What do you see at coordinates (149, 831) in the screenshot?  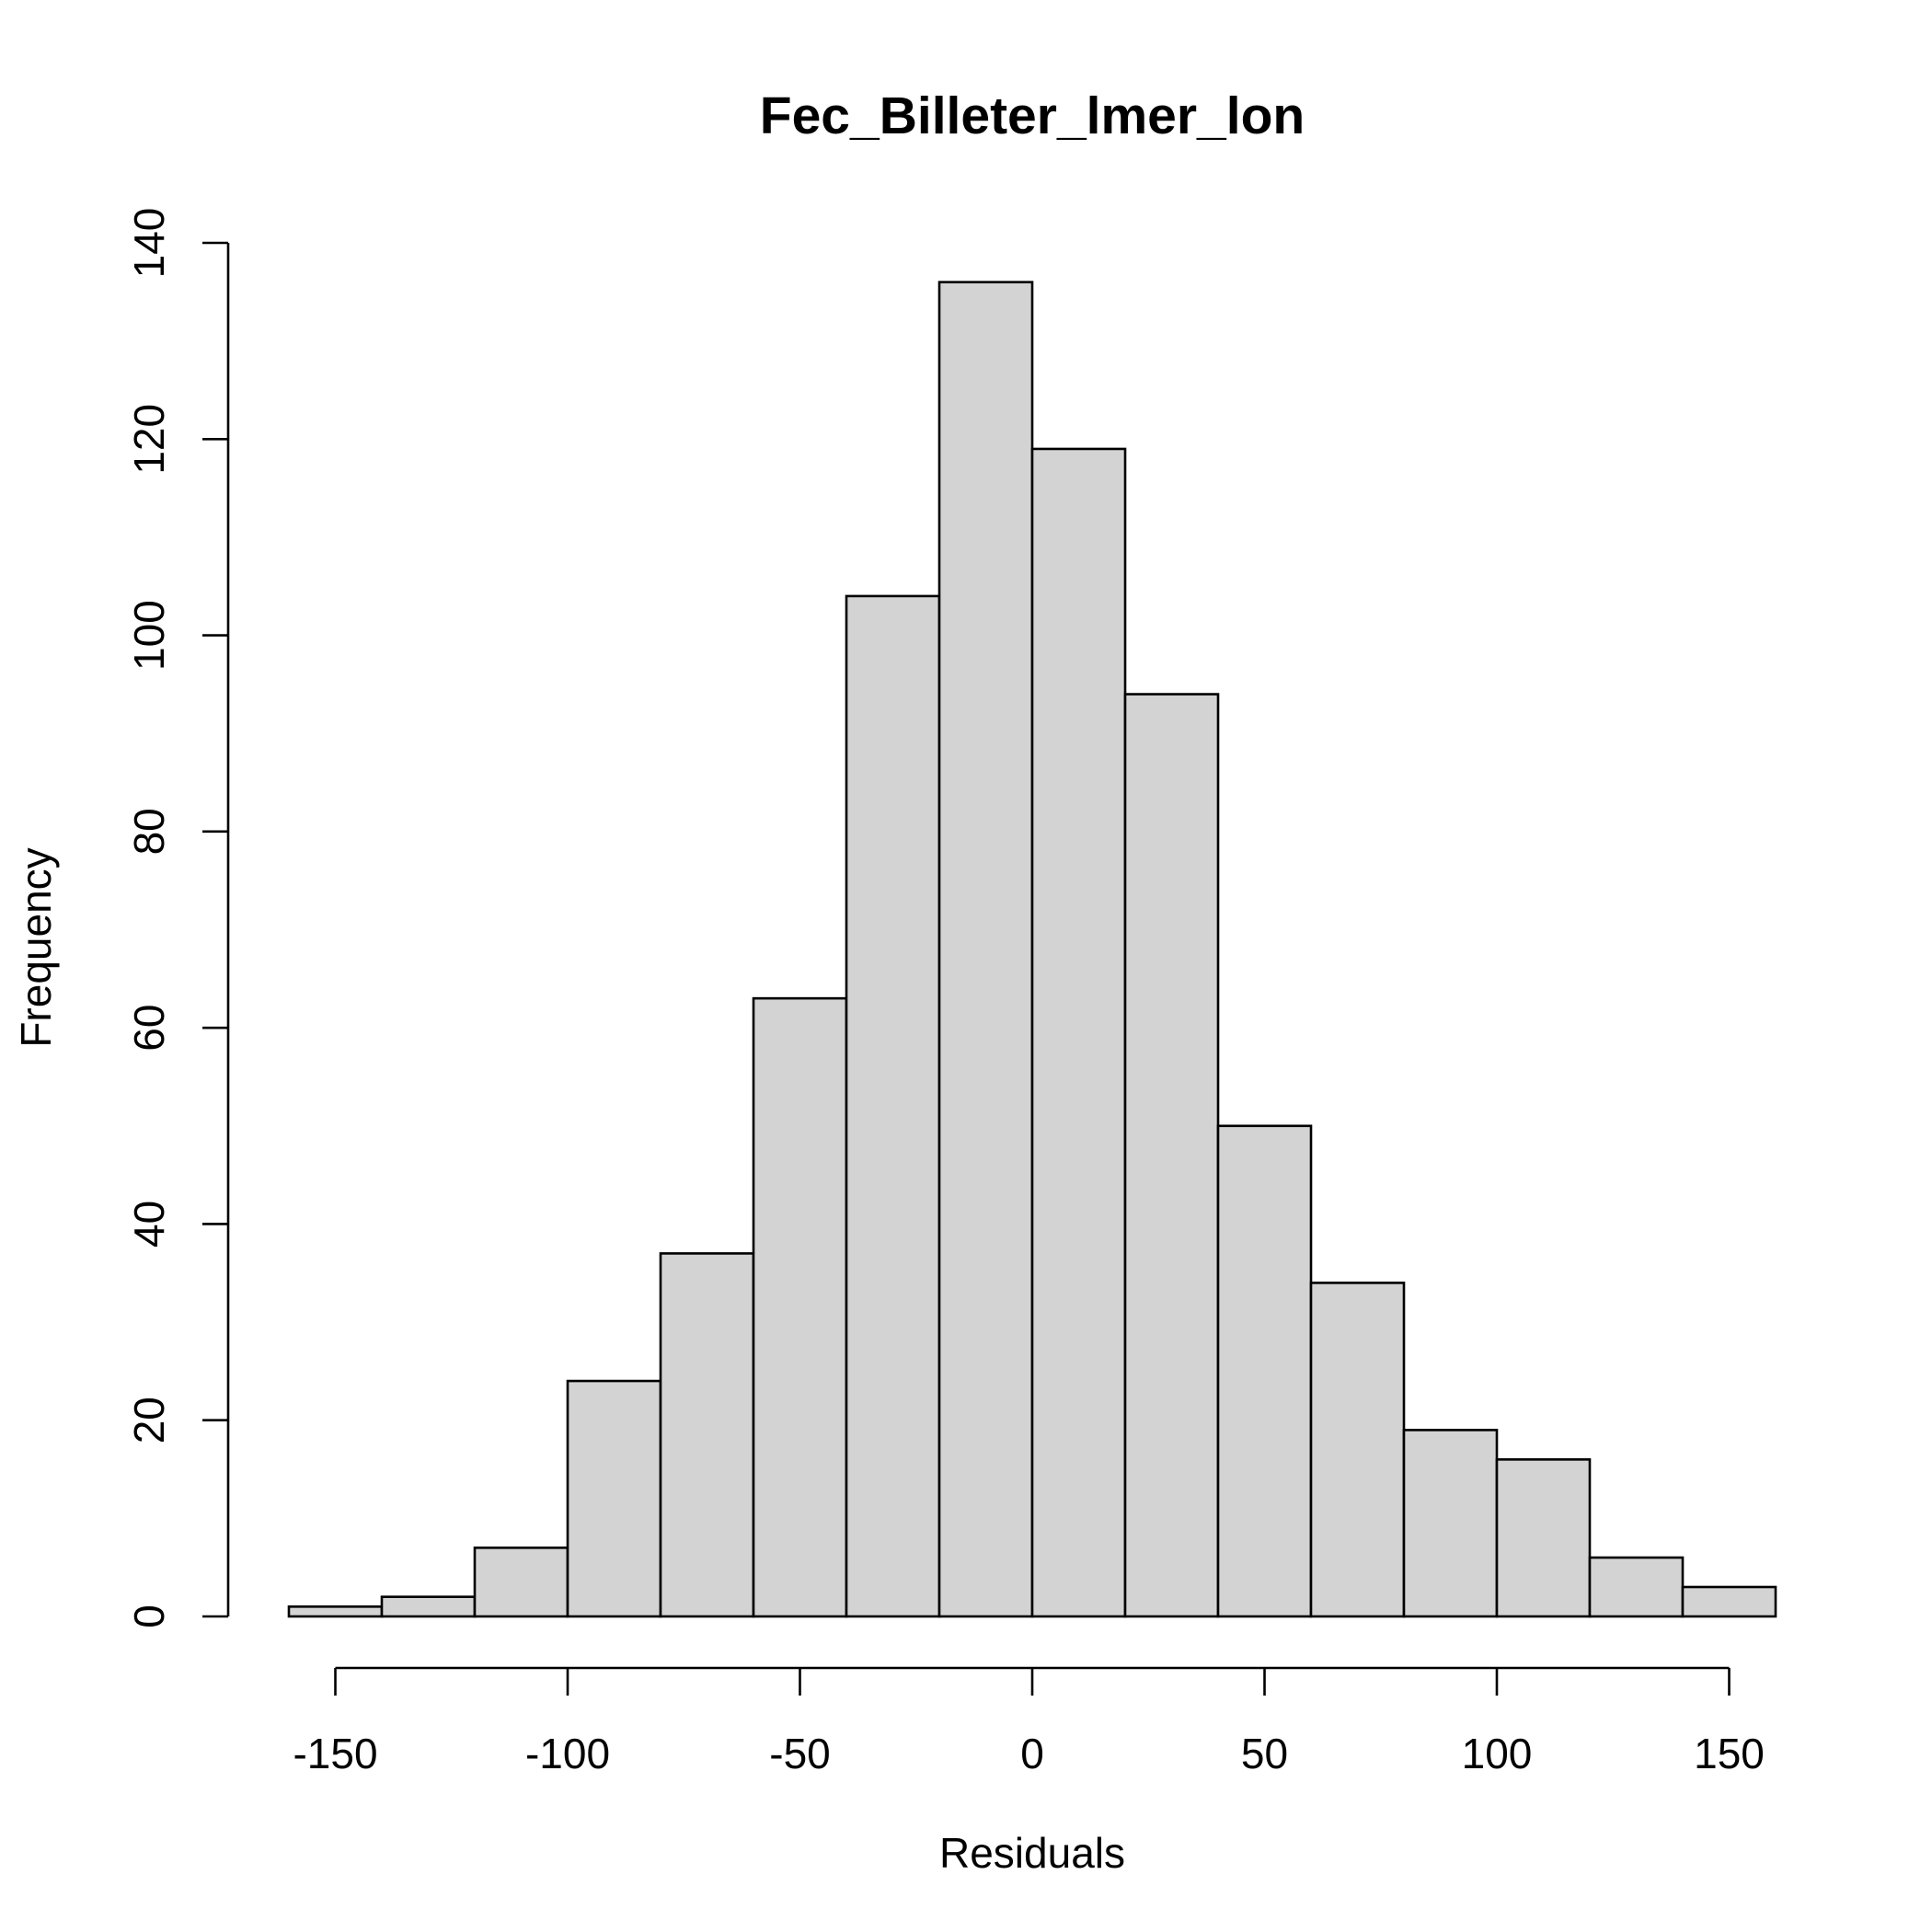 I see `y-tick-label: 80` at bounding box center [149, 831].